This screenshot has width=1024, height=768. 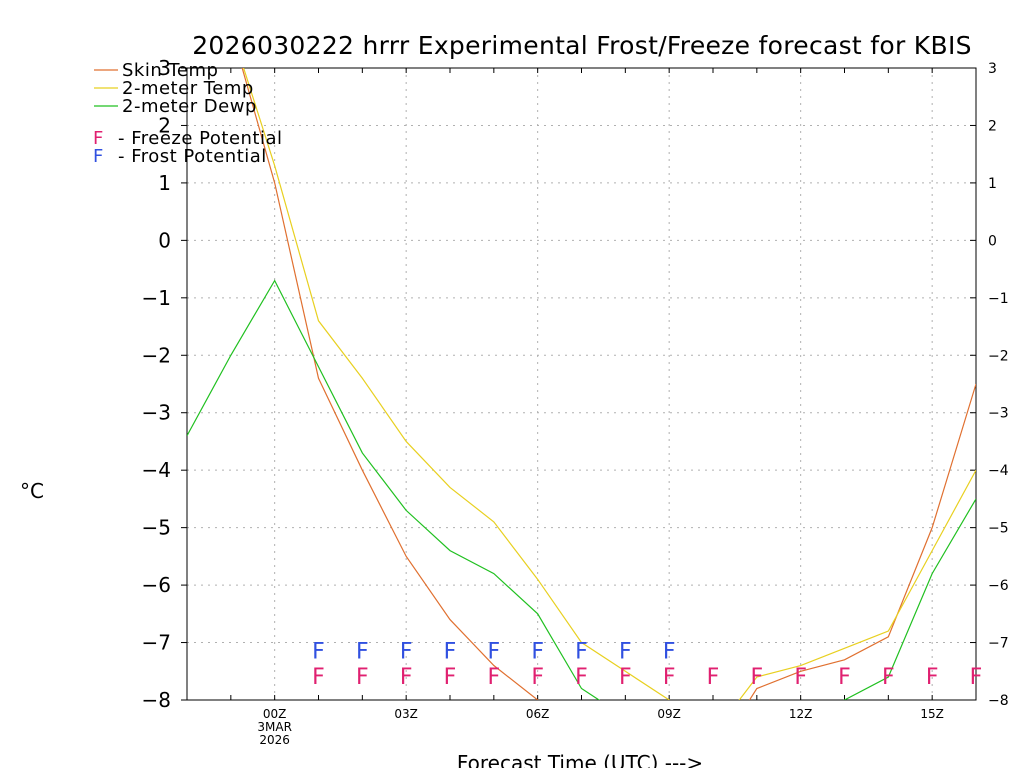 I want to click on y-axis-right-ticks: 3 2 1 0 −1 −2 −3 −4 −5 −6 −7 −8, so click(x=989, y=385).